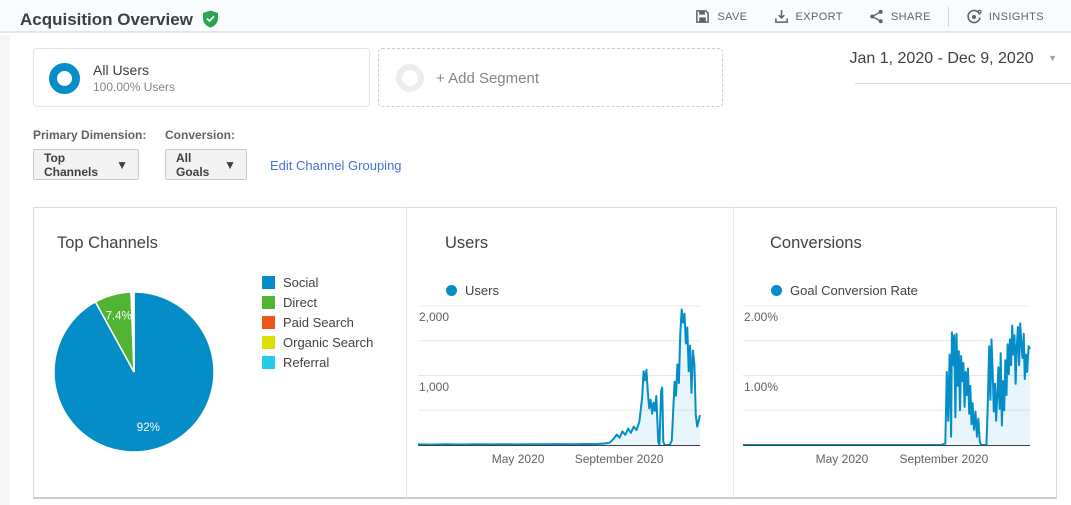  What do you see at coordinates (703, 16) in the screenshot?
I see `save-icon` at bounding box center [703, 16].